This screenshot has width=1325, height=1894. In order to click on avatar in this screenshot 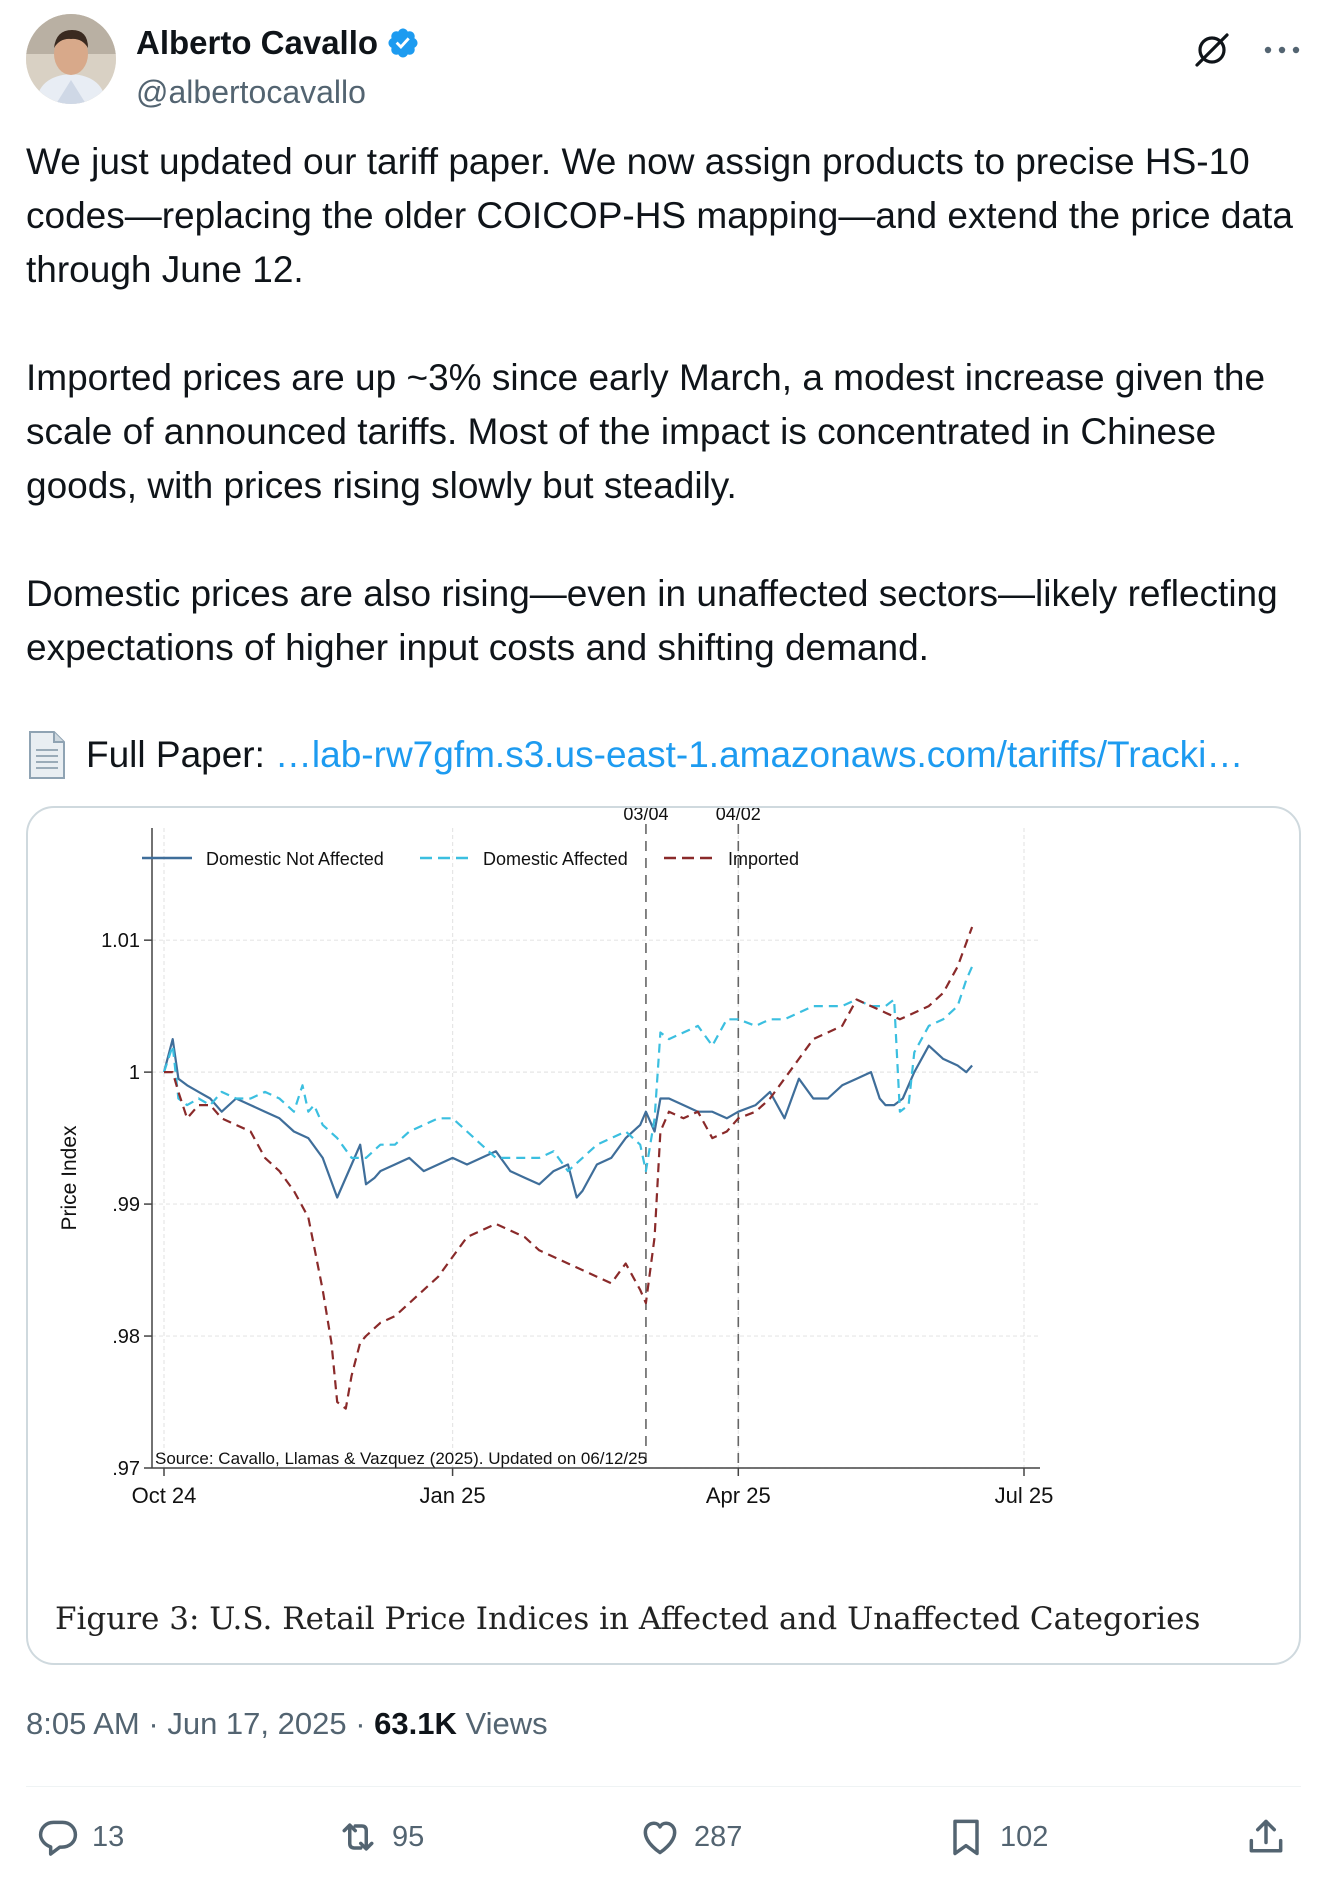, I will do `click(71, 59)`.